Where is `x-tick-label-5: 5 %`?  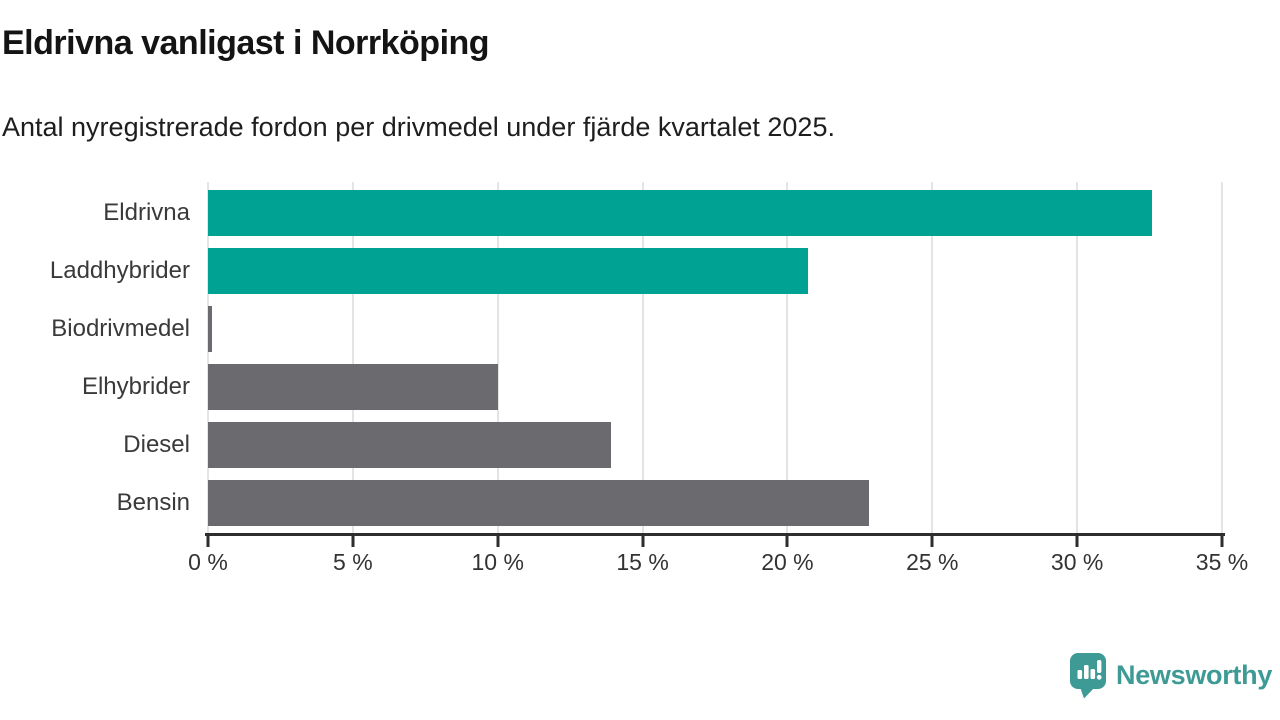 x-tick-label-5: 5 % is located at coordinates (353, 562).